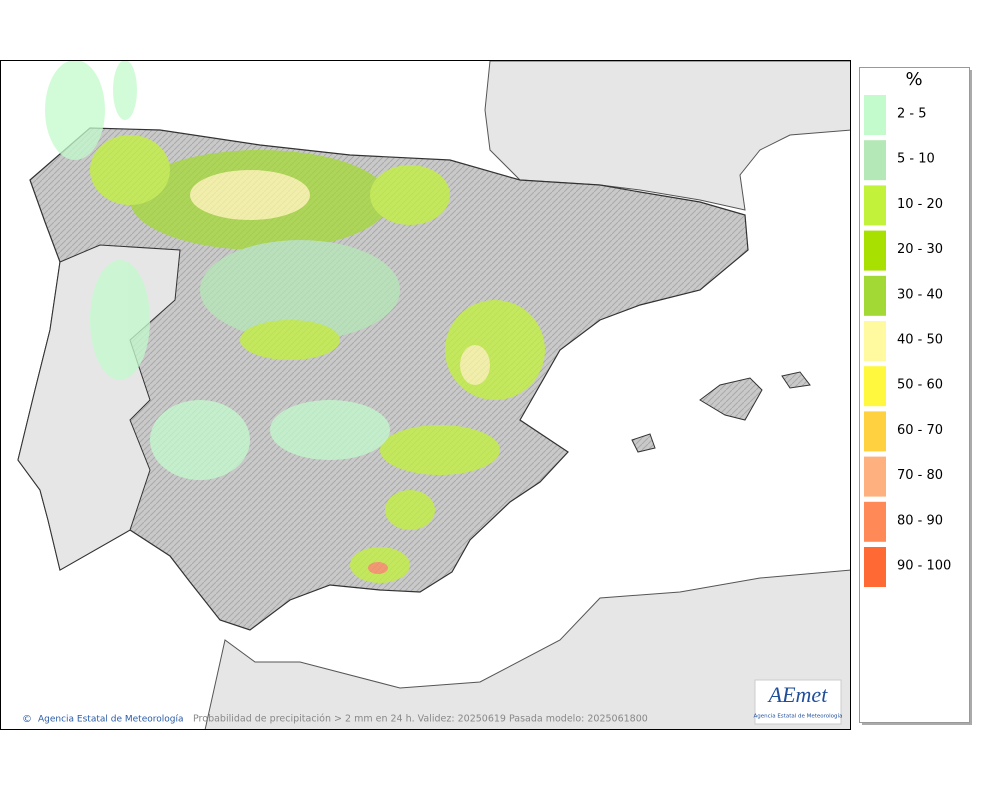 This screenshot has height=794, width=1000. Describe the element at coordinates (667, 136) in the screenshot. I see `france` at that location.